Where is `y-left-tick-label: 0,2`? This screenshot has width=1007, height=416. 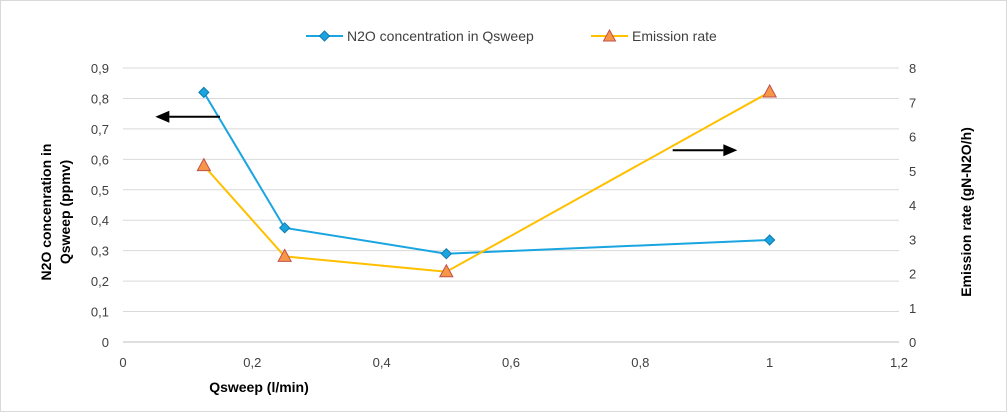
y-left-tick-label: 0,2 is located at coordinates (100, 281).